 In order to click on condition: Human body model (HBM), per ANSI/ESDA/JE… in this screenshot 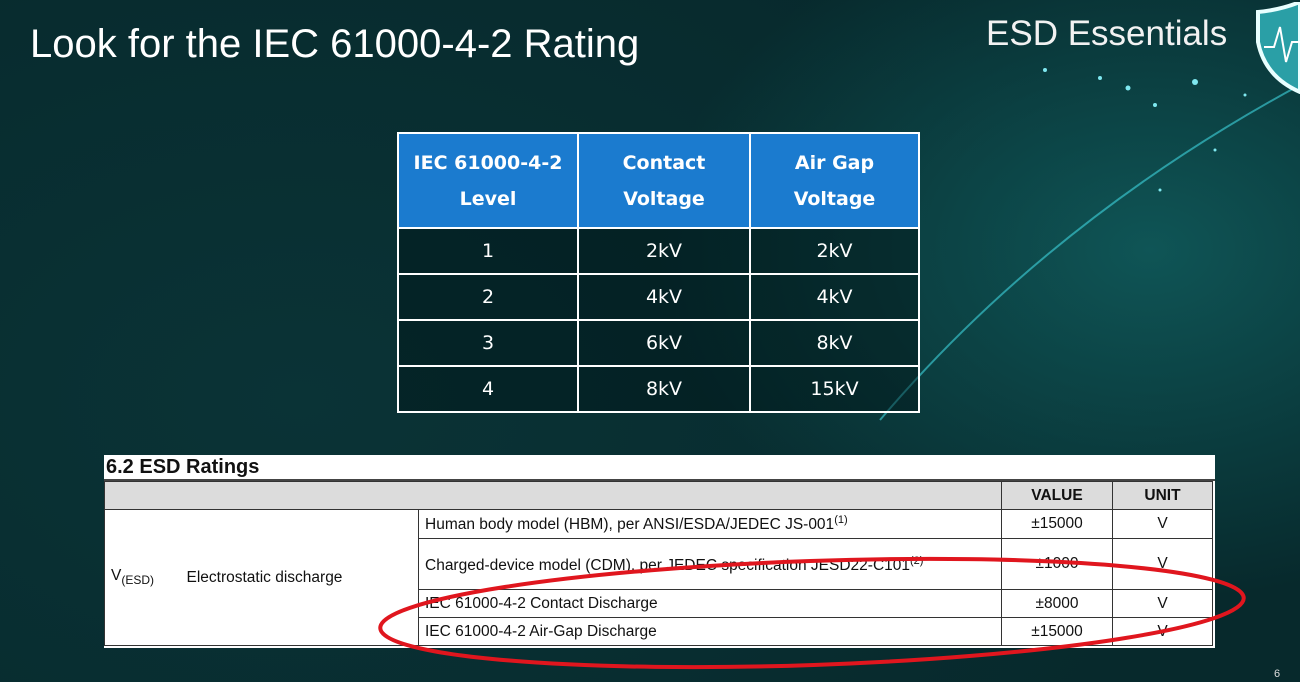, I will do `click(710, 524)`.